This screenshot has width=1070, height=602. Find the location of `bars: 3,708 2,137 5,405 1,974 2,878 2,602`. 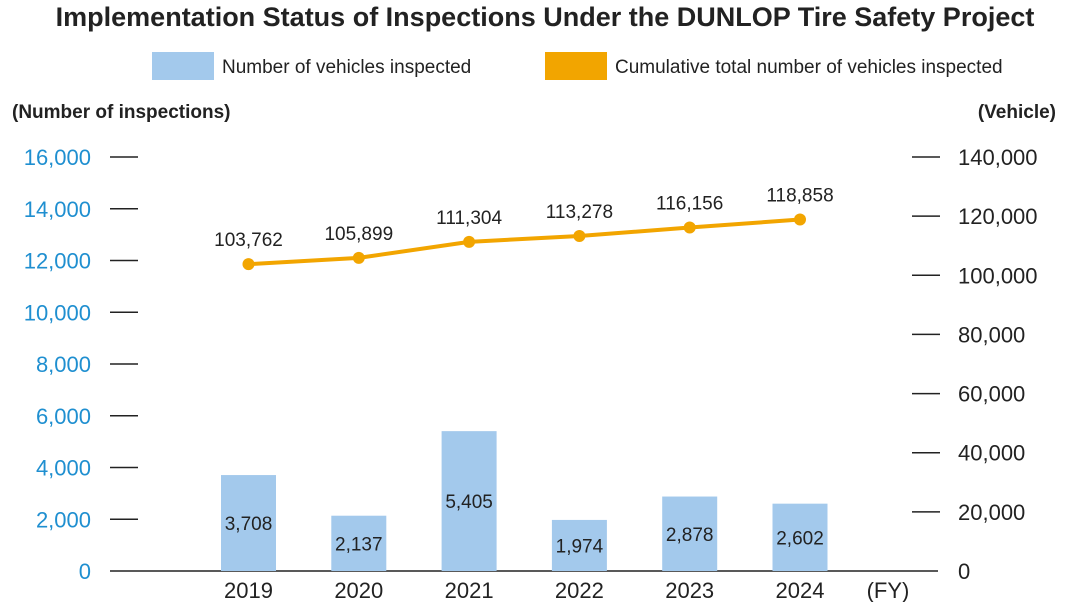

bars: 3,708 2,137 5,405 1,974 2,878 2,602 is located at coordinates (524, 501).